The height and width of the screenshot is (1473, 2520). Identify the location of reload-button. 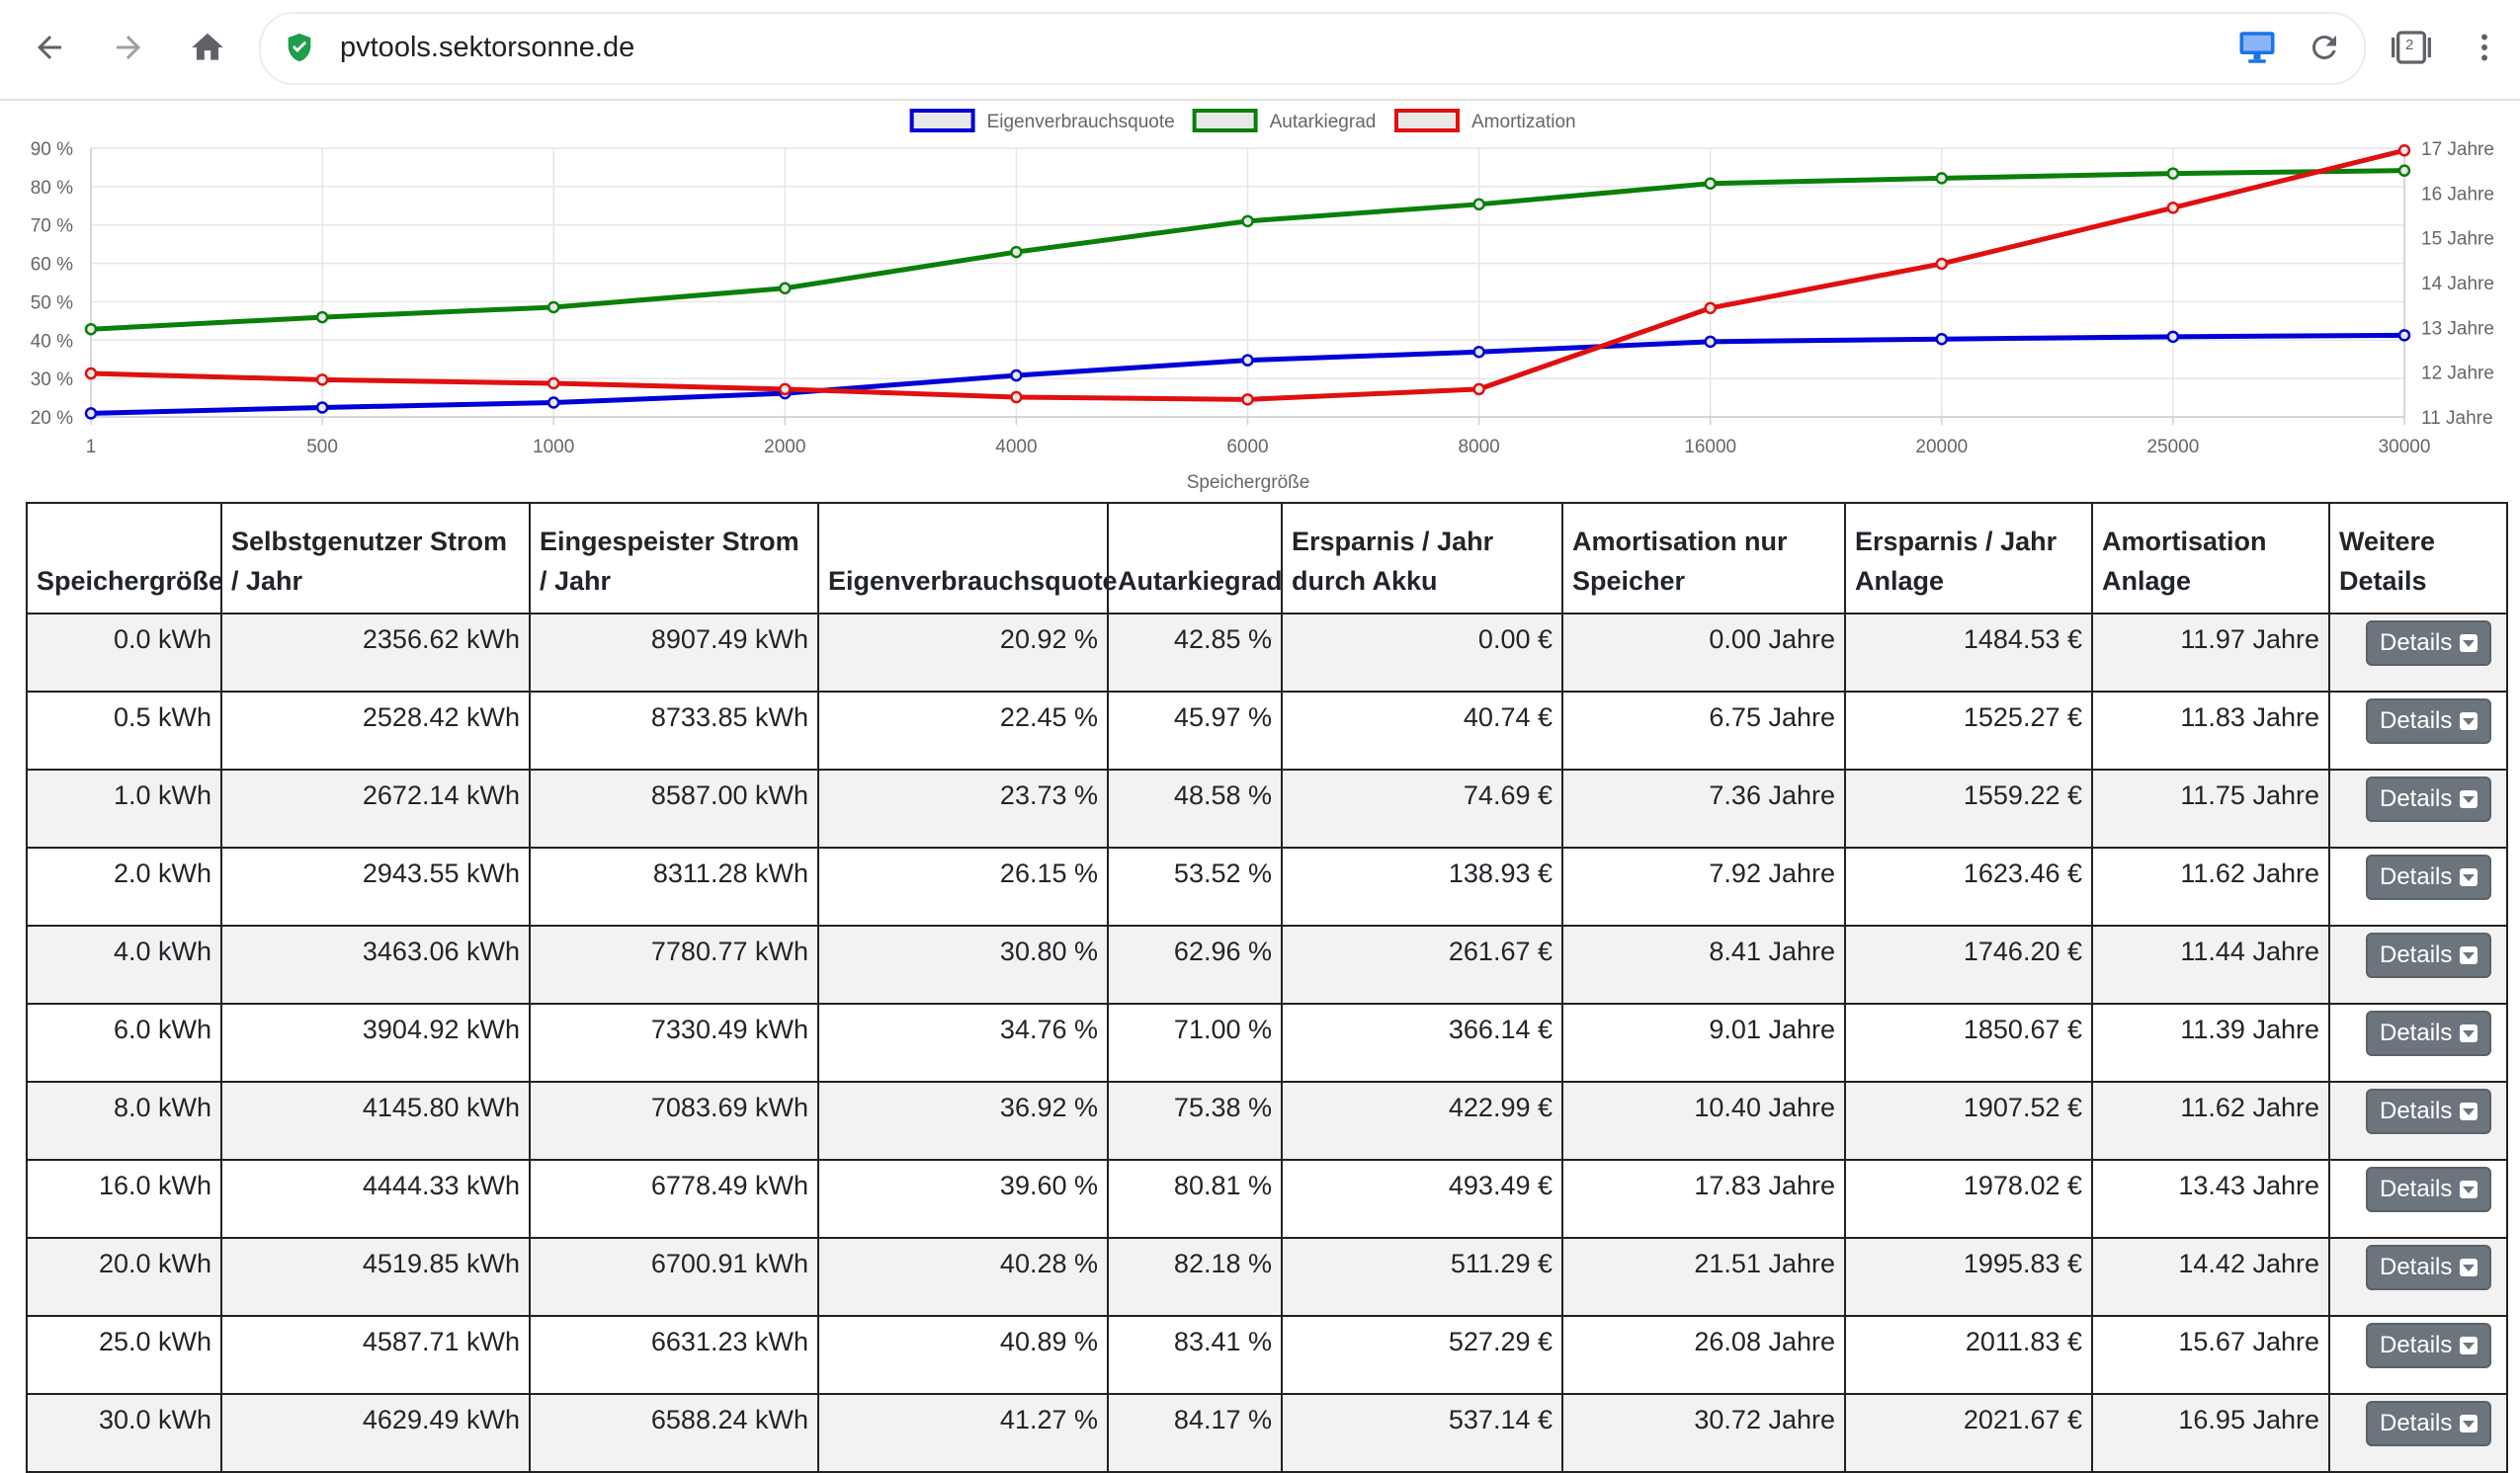
(2324, 47).